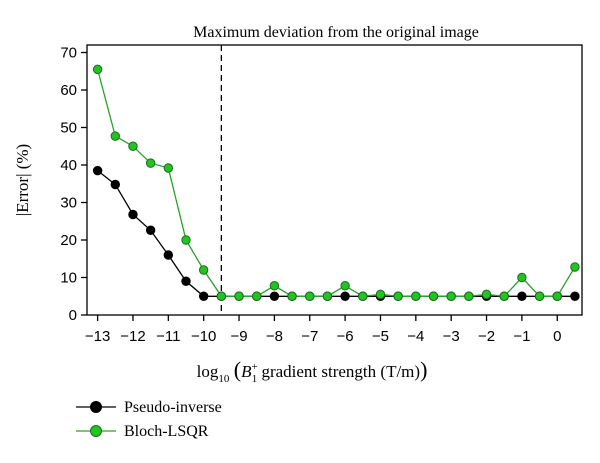 The height and width of the screenshot is (463, 600). What do you see at coordinates (238, 336) in the screenshot?
I see `x-tick-label: −9` at bounding box center [238, 336].